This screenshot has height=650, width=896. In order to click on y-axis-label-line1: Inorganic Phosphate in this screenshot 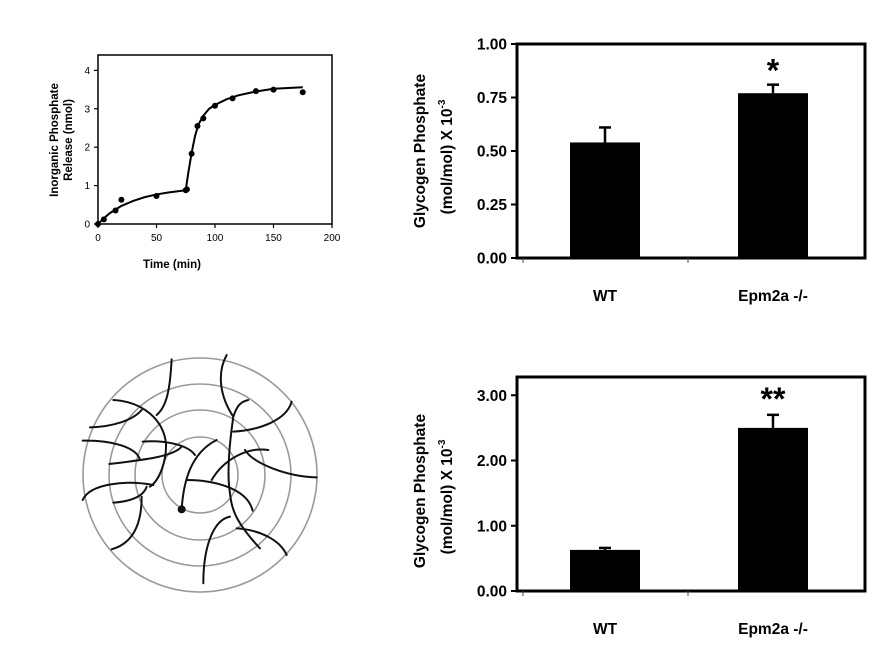, I will do `click(55, 140)`.